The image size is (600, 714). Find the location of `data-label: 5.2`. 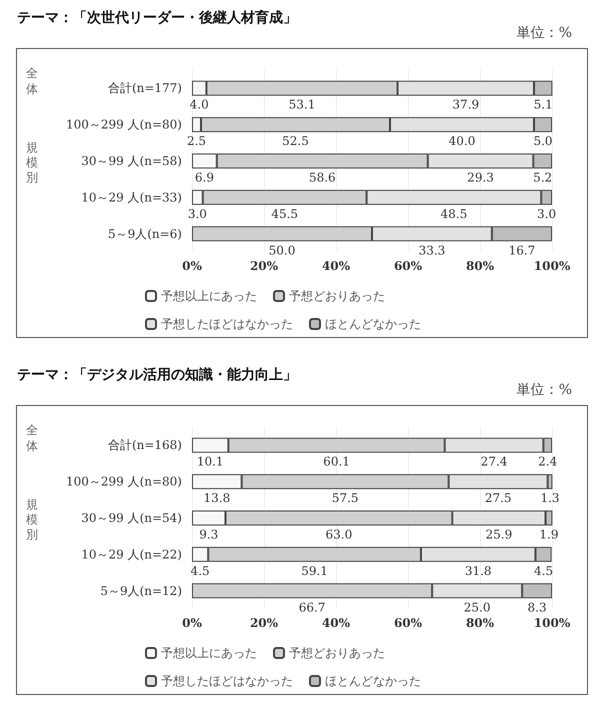

data-label: 5.2 is located at coordinates (542, 177).